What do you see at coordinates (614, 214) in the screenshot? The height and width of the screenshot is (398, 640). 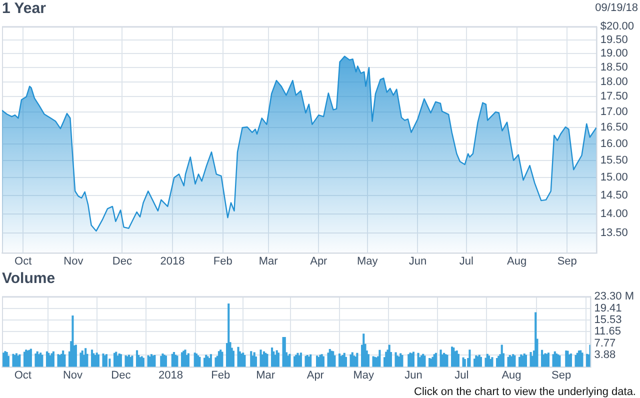 I see `y-tick-label: 14.00` at bounding box center [614, 214].